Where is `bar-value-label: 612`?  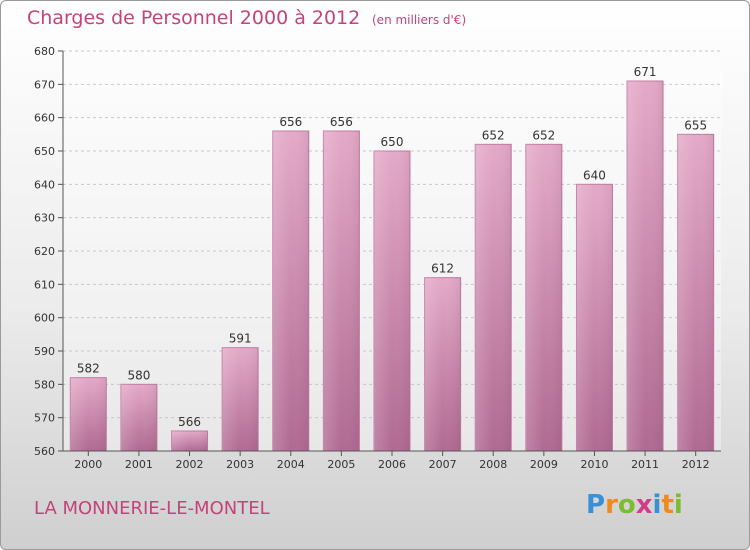
bar-value-label: 612 is located at coordinates (442, 269).